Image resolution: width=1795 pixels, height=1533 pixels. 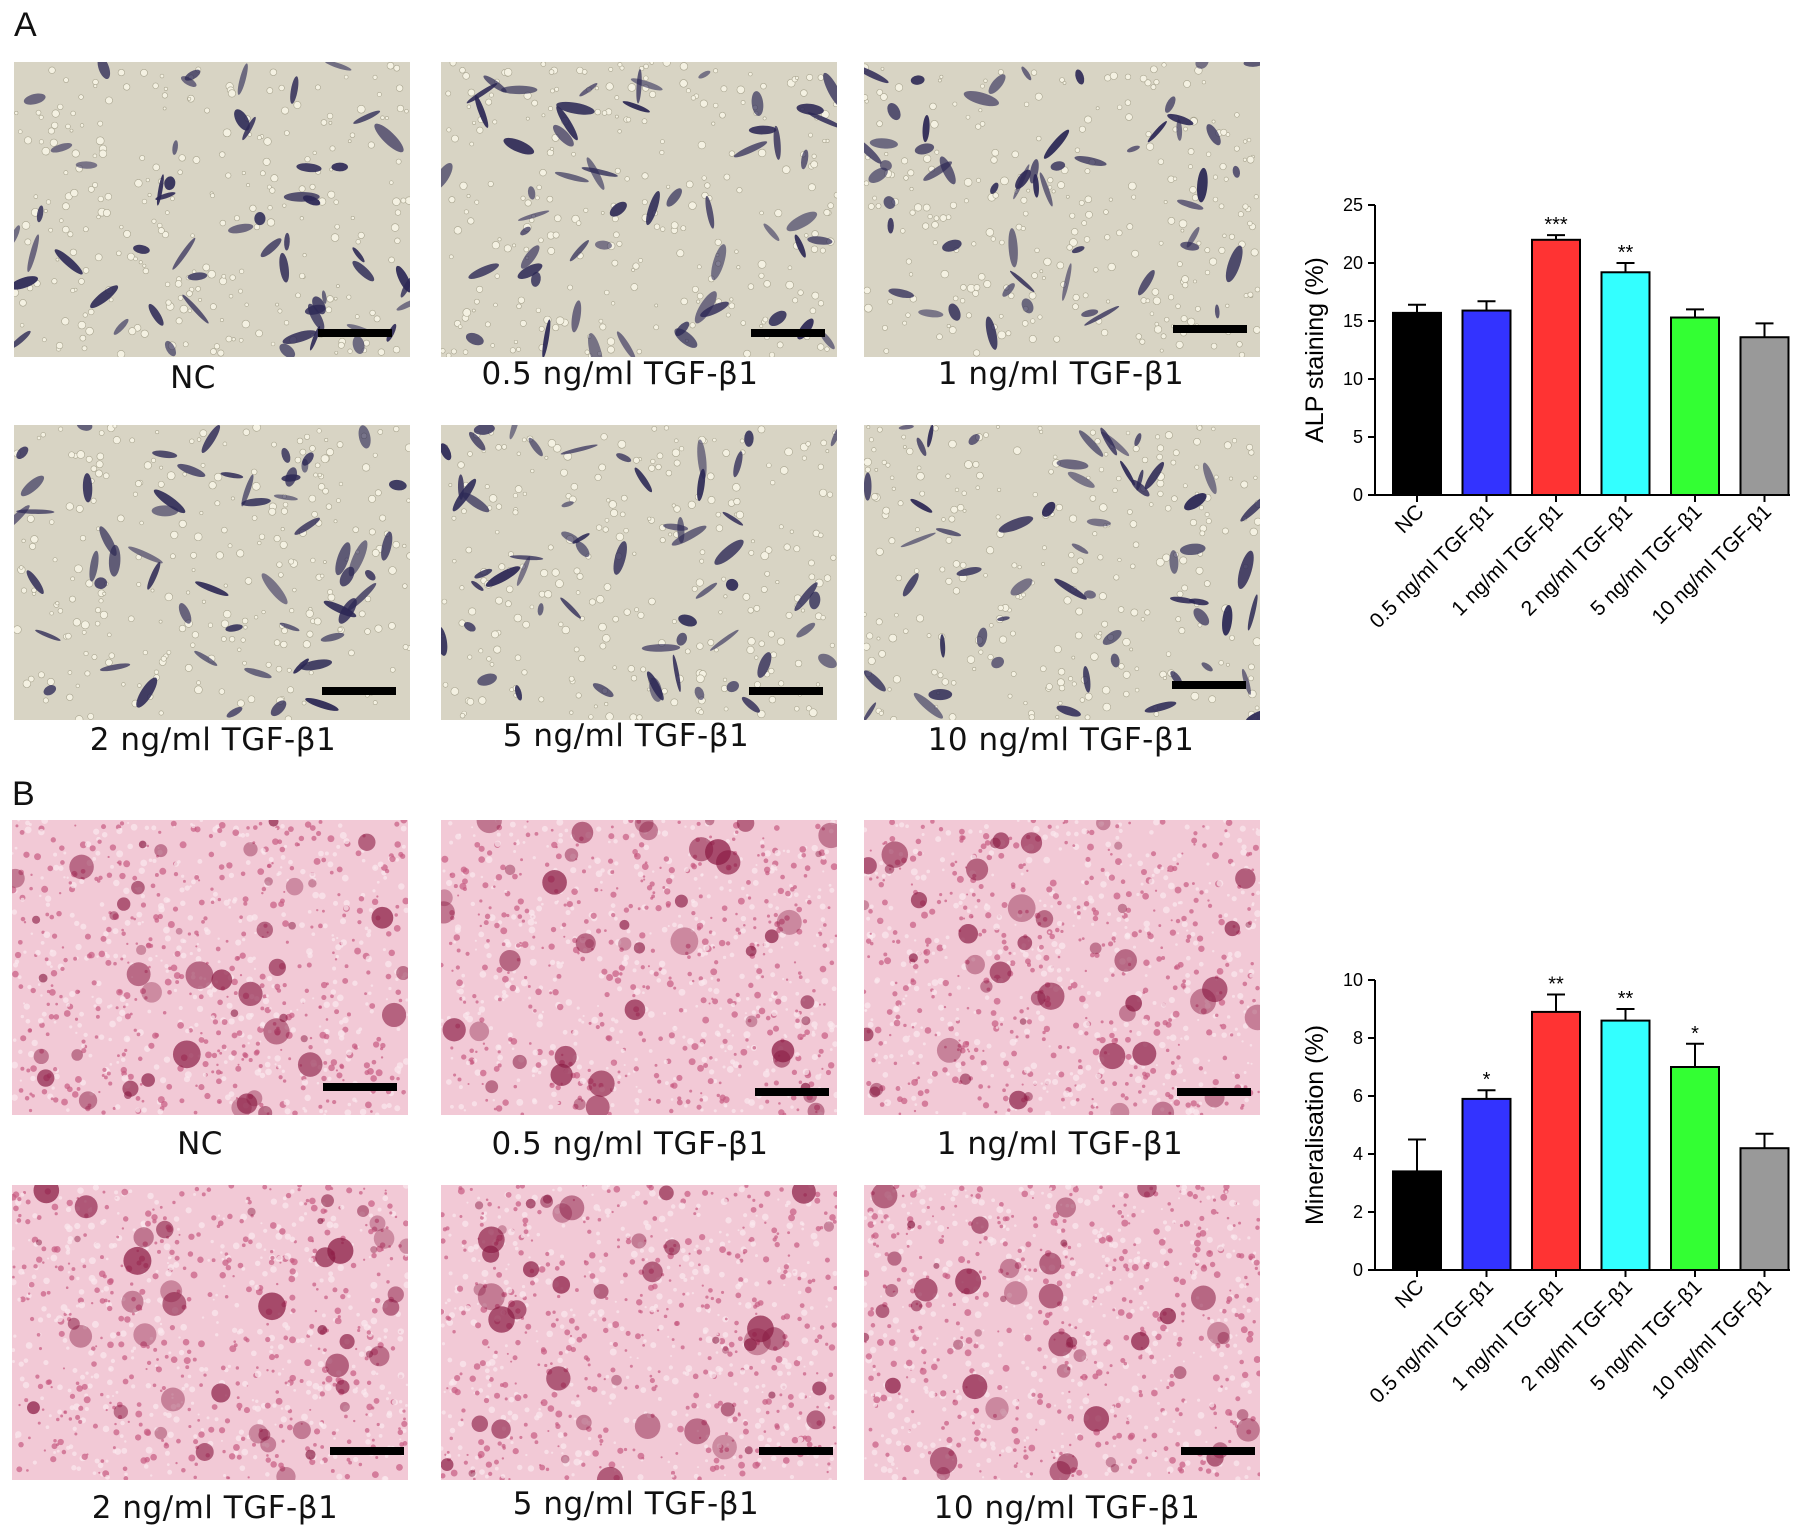 I want to click on caption-b-5: 5 ng/ml TGF-β1, so click(x=636, y=1504).